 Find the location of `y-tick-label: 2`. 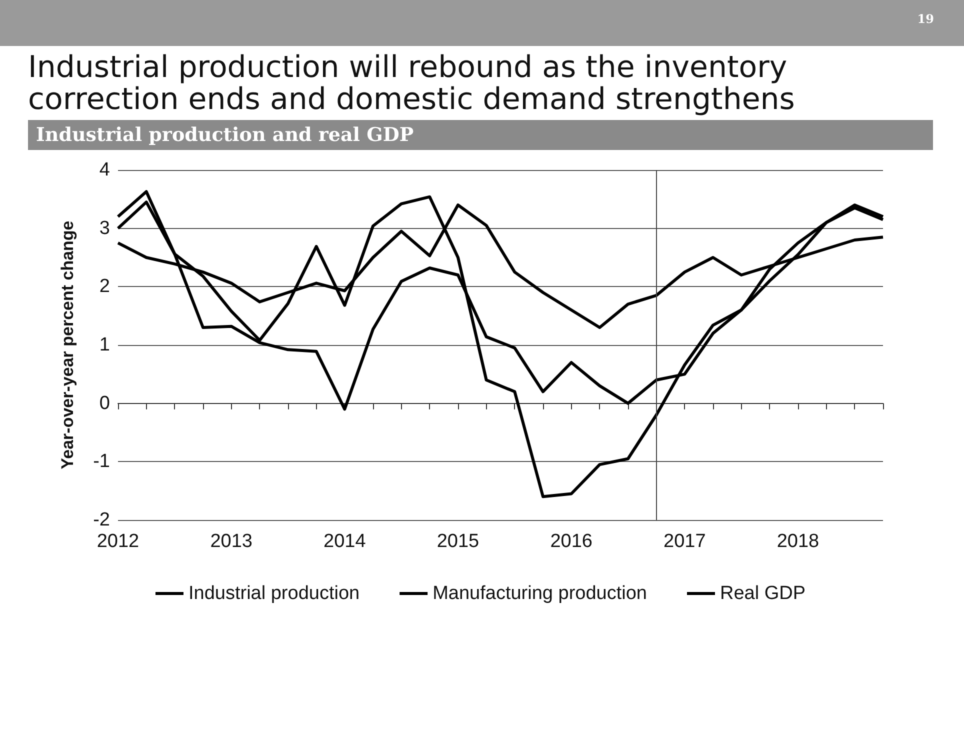

y-tick-label: 2 is located at coordinates (104, 287).